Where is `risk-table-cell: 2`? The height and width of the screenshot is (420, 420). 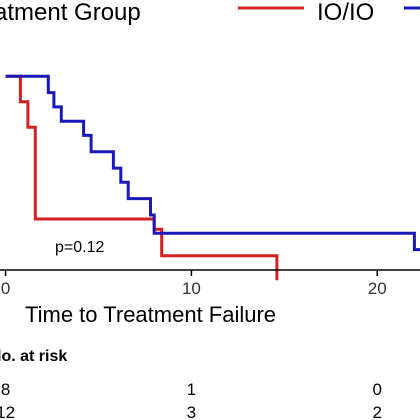 risk-table-cell: 2 is located at coordinates (377, 411).